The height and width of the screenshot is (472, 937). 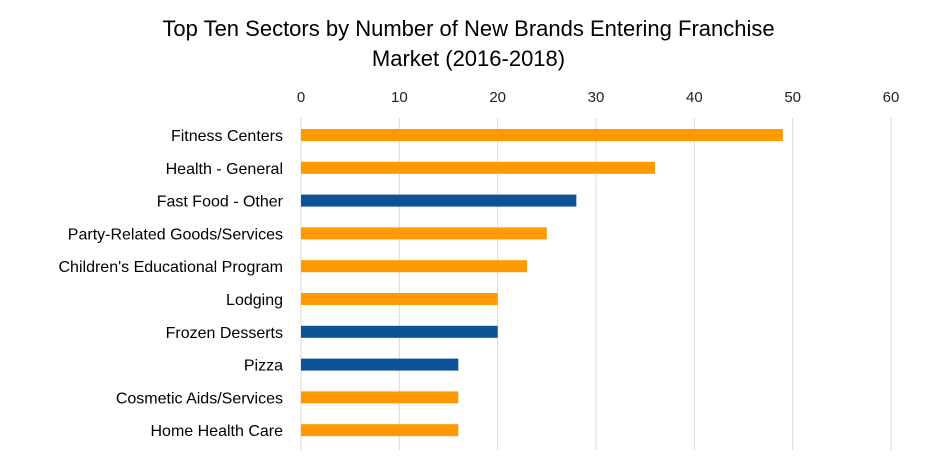 I want to click on x-tick-label: 30, so click(x=596, y=97).